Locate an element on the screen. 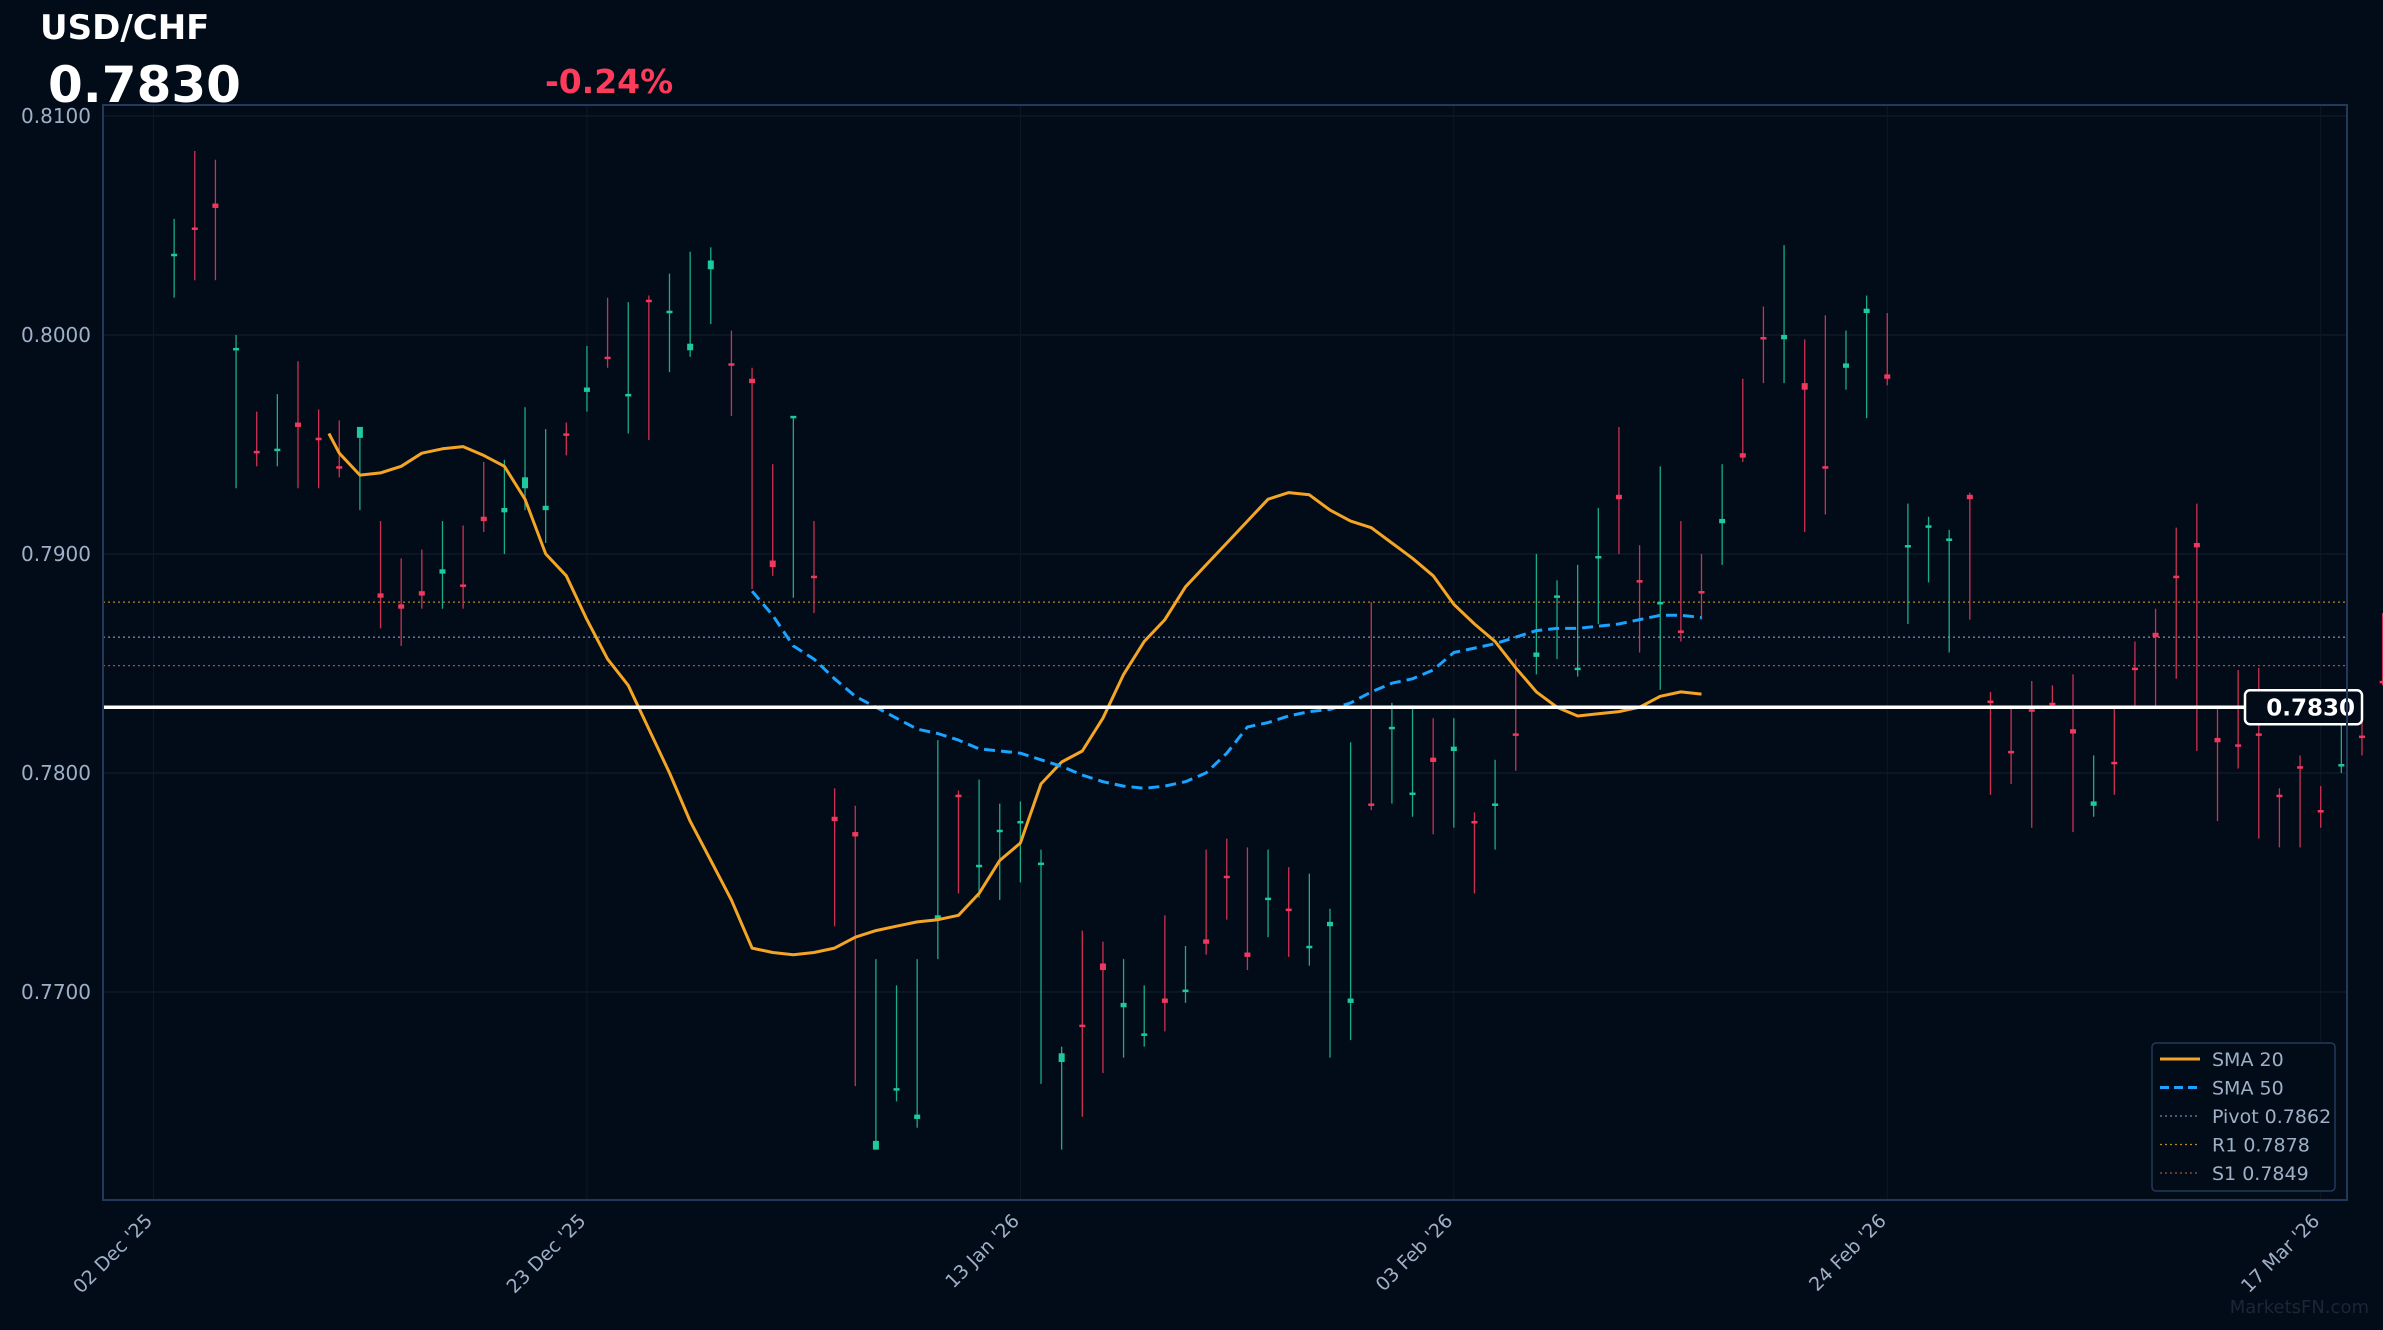 The height and width of the screenshot is (1330, 2383). legend-box is located at coordinates (2243, 1117).